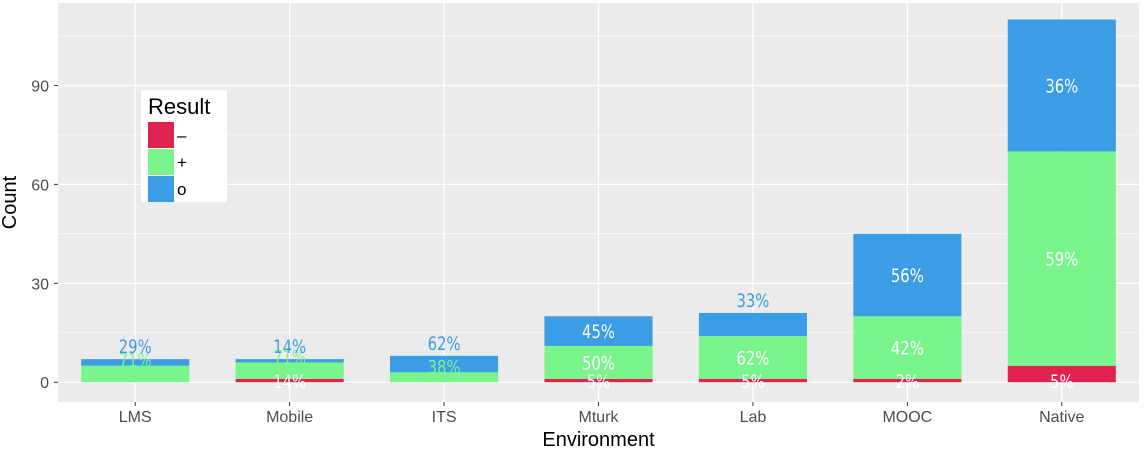  Describe the element at coordinates (182, 135) in the screenshot. I see `legend-label-minus: –` at that location.